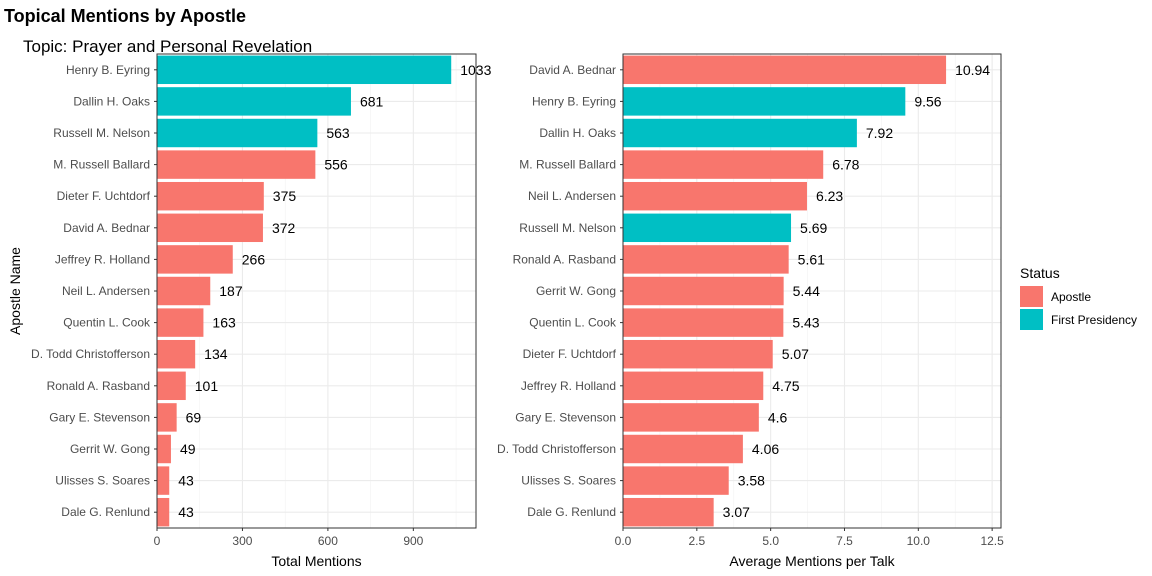 This screenshot has height=576, width=1152. What do you see at coordinates (125, 16) in the screenshot?
I see `chart-title: Topical Mentions by Apostle` at bounding box center [125, 16].